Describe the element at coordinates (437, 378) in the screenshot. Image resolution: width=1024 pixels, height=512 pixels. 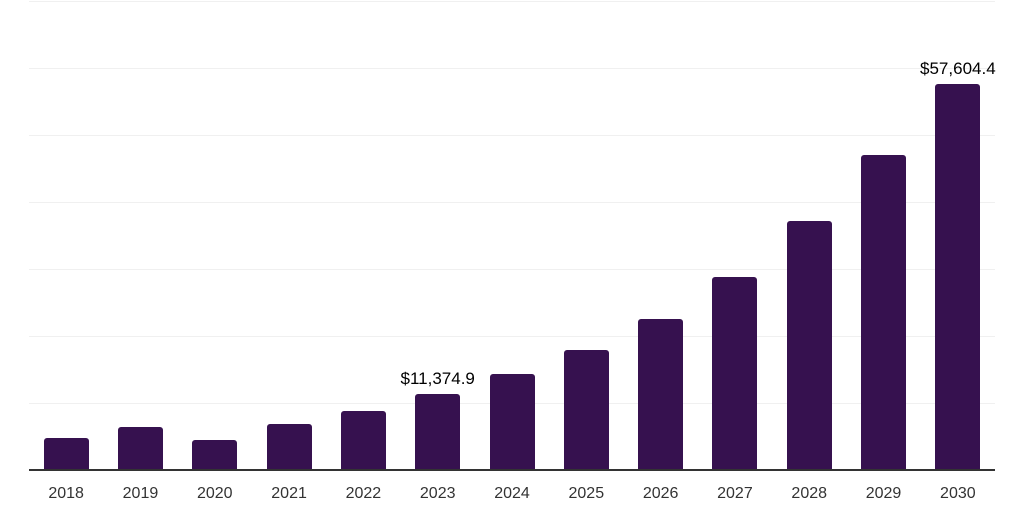
I see `bar-value-label-2023: $11,374.9` at that location.